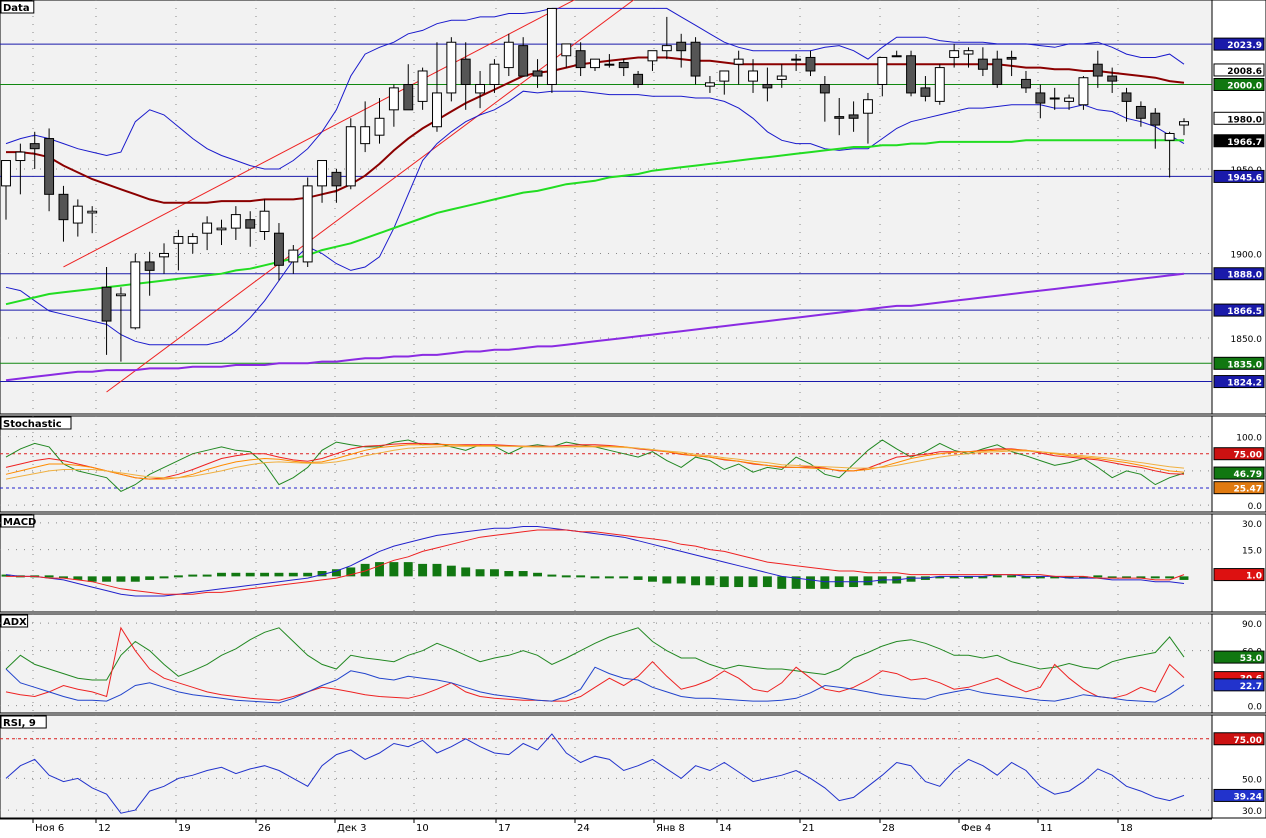 The image size is (1266, 838). Describe the element at coordinates (725, 828) in the screenshot. I see `x-tick-label: 14` at that location.